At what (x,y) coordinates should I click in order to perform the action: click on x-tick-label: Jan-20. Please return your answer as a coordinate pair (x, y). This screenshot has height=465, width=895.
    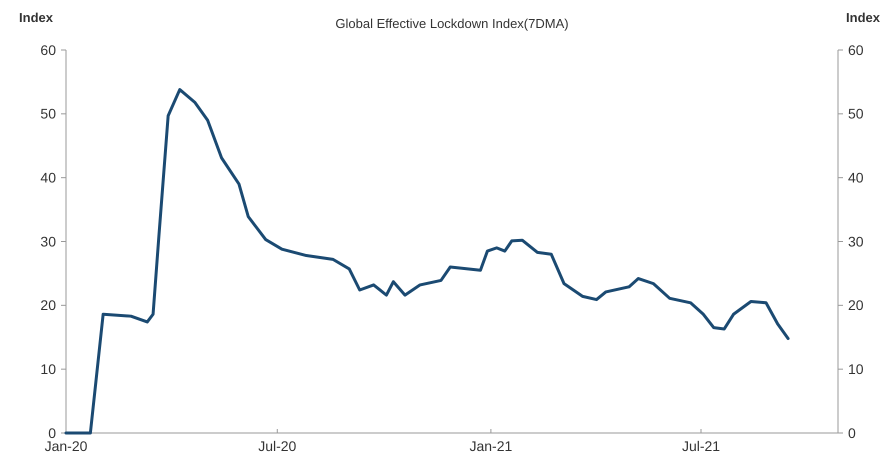
    Looking at the image, I should click on (66, 446).